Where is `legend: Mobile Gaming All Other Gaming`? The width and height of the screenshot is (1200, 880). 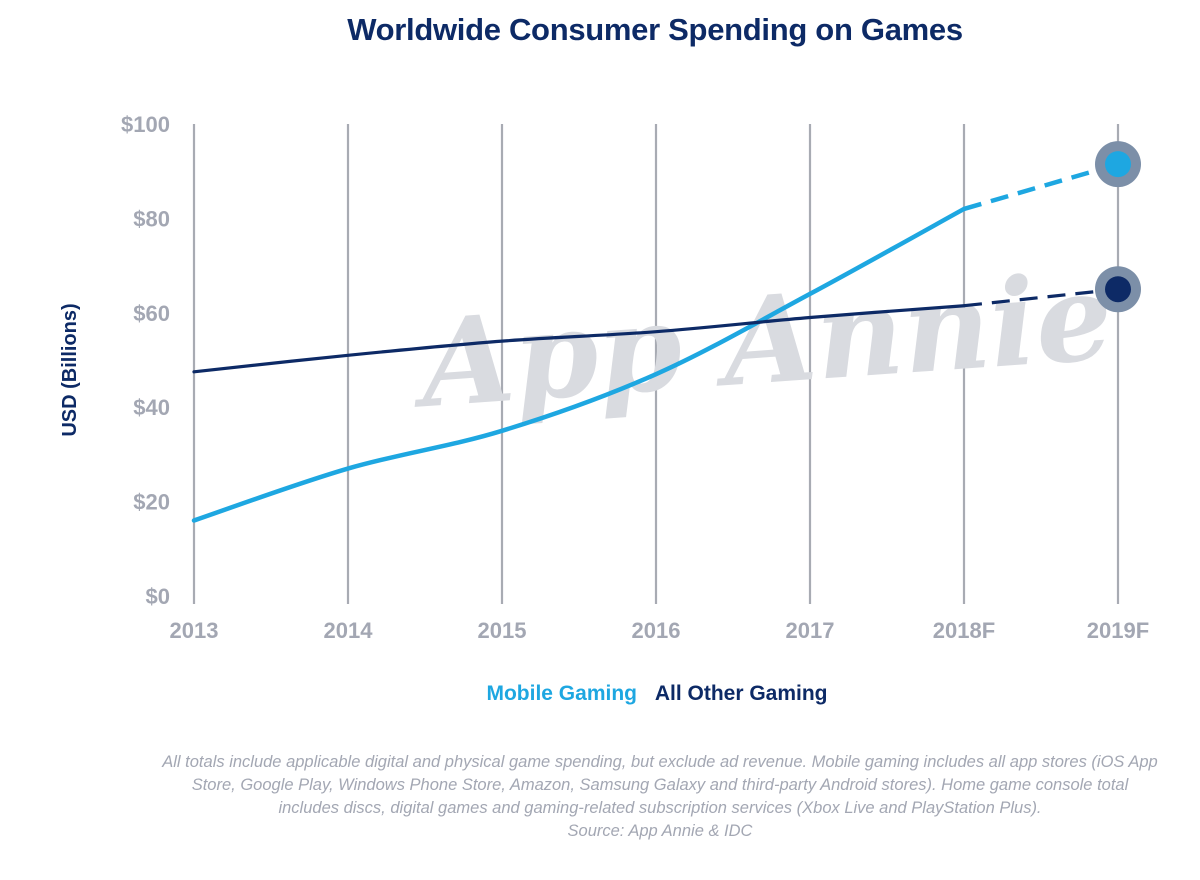
legend: Mobile Gaming All Other Gaming is located at coordinates (600, 694).